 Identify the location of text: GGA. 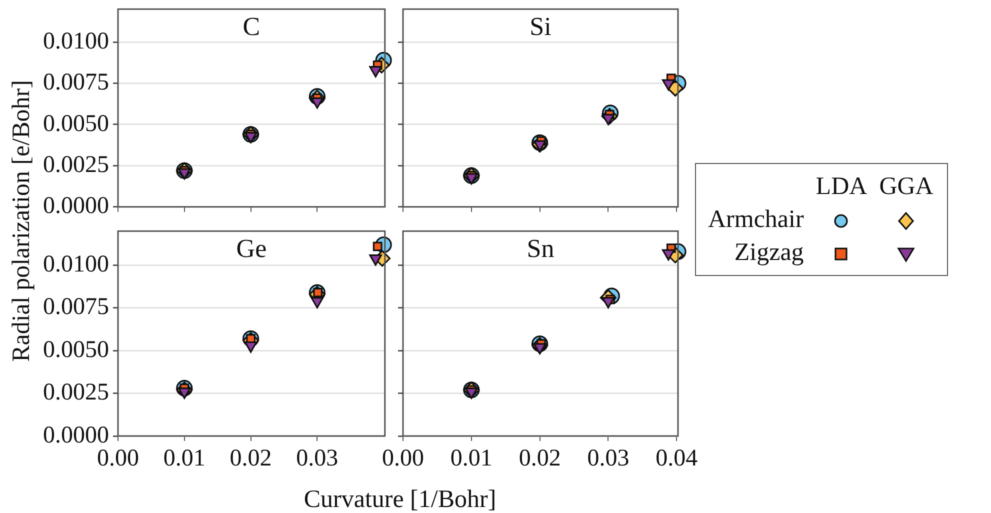
(906, 187).